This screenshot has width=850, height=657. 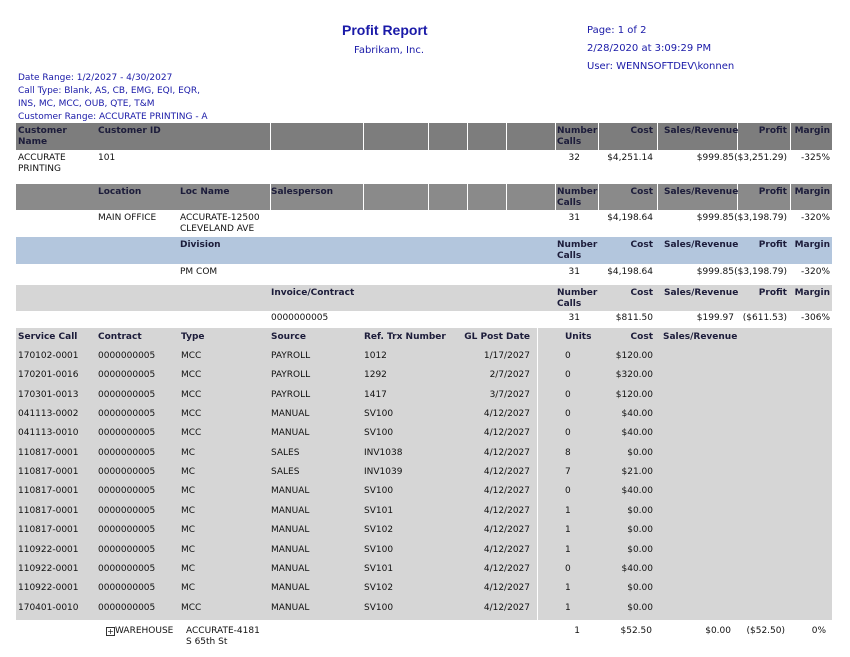 What do you see at coordinates (220, 223) in the screenshot?
I see `location-row-cell: ACCURATE-12500 CLEVELAND AVE` at bounding box center [220, 223].